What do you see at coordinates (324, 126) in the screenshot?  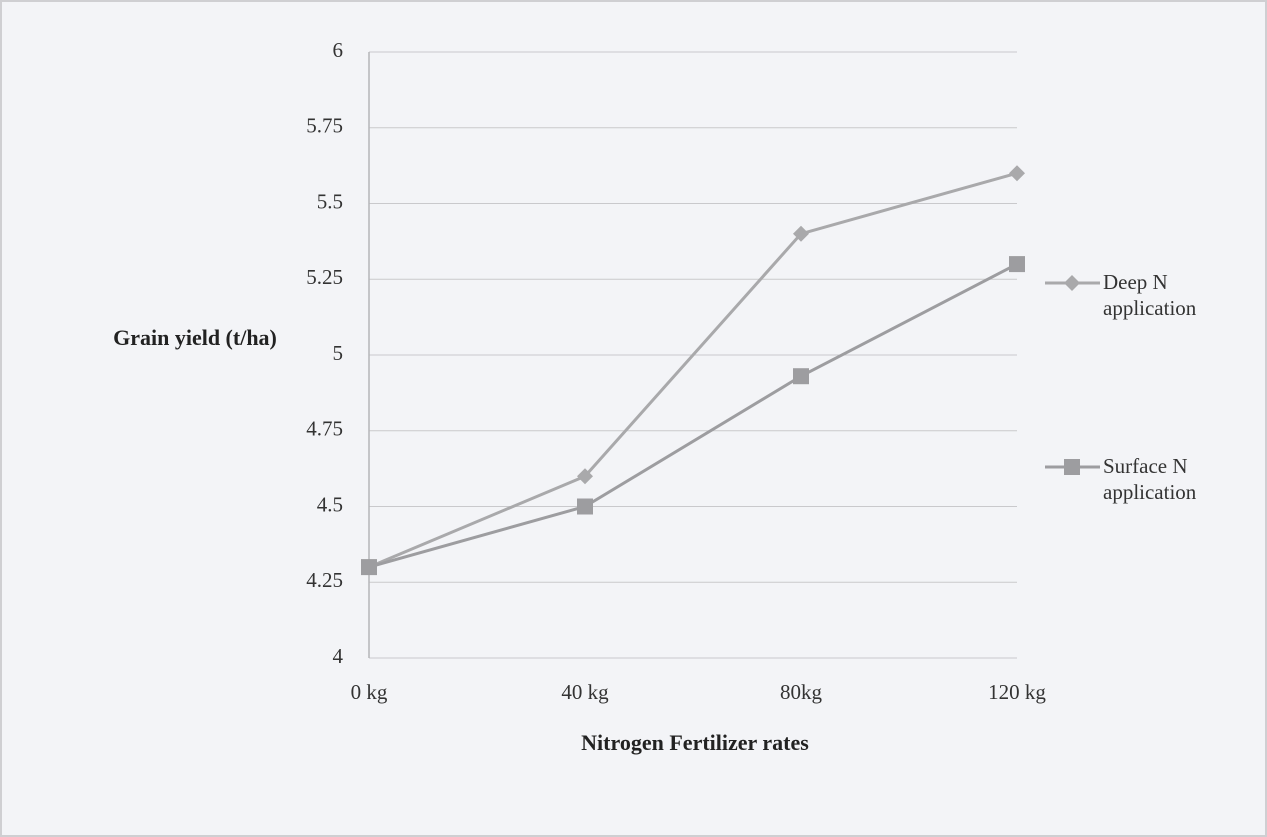 I see `y-tick-label: 5.75` at bounding box center [324, 126].